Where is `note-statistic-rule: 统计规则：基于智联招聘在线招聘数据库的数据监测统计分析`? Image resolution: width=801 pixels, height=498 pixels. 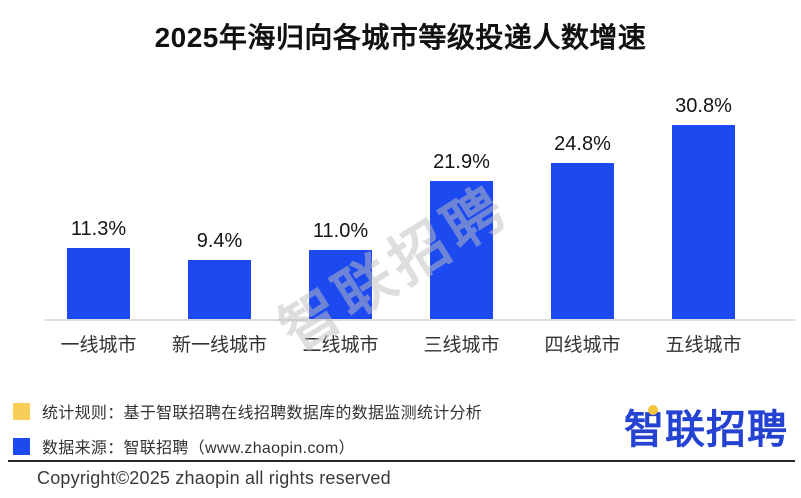 note-statistic-rule: 统计规则：基于智联招聘在线招聘数据库的数据监测统计分析 is located at coordinates (247, 411).